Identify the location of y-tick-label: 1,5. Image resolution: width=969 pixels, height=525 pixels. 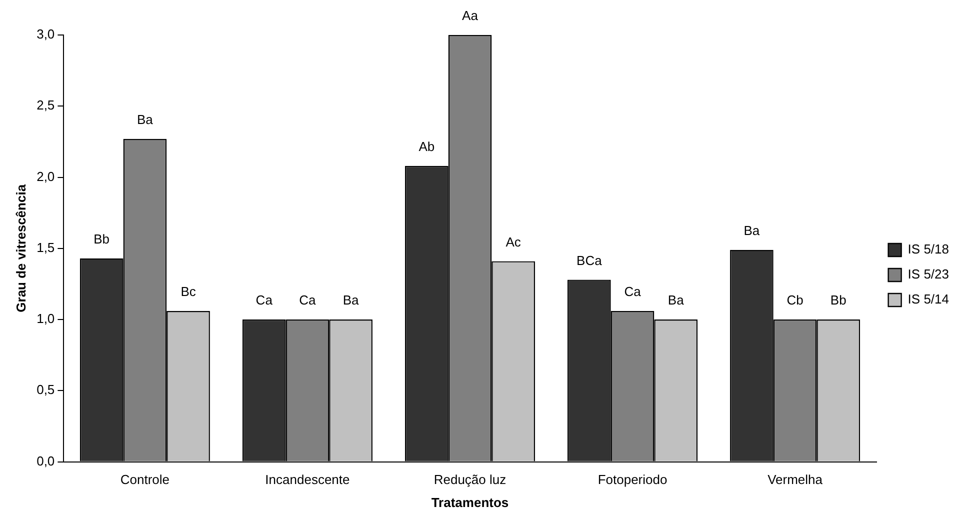
(45, 247).